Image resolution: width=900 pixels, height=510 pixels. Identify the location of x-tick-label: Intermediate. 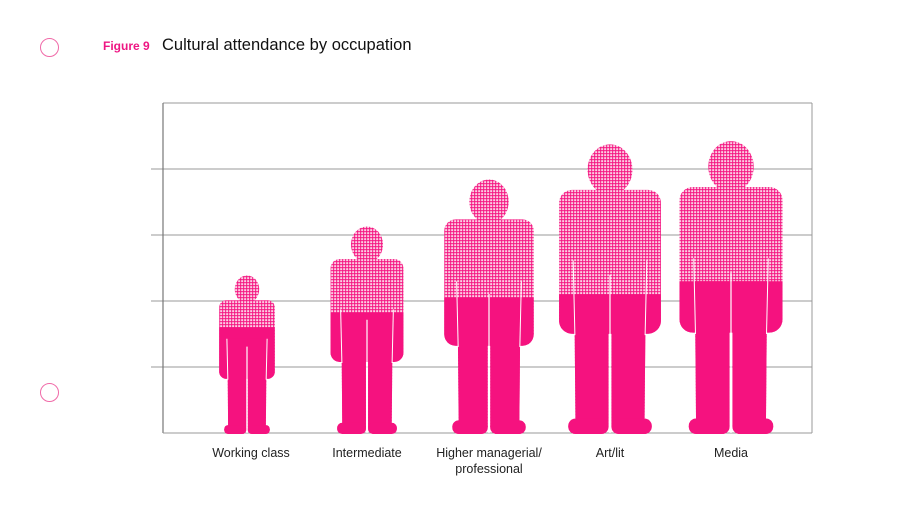
(367, 453).